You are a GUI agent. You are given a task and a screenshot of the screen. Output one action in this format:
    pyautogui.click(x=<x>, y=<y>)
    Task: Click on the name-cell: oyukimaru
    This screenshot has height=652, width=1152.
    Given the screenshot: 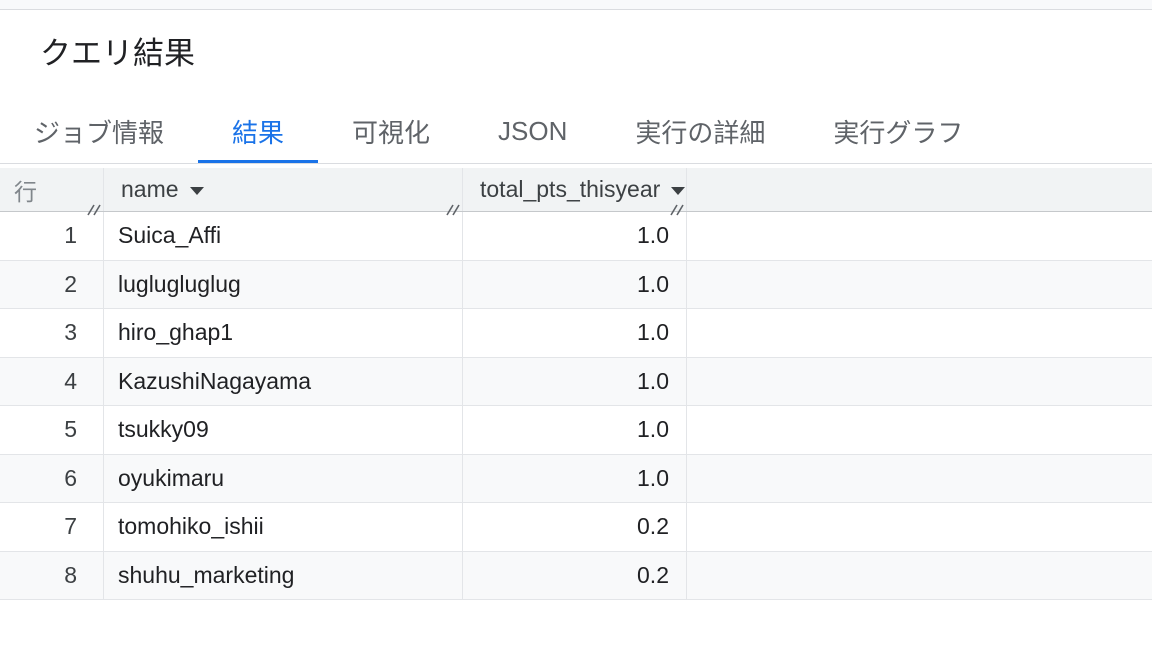 What is the action you would take?
    pyautogui.click(x=283, y=478)
    